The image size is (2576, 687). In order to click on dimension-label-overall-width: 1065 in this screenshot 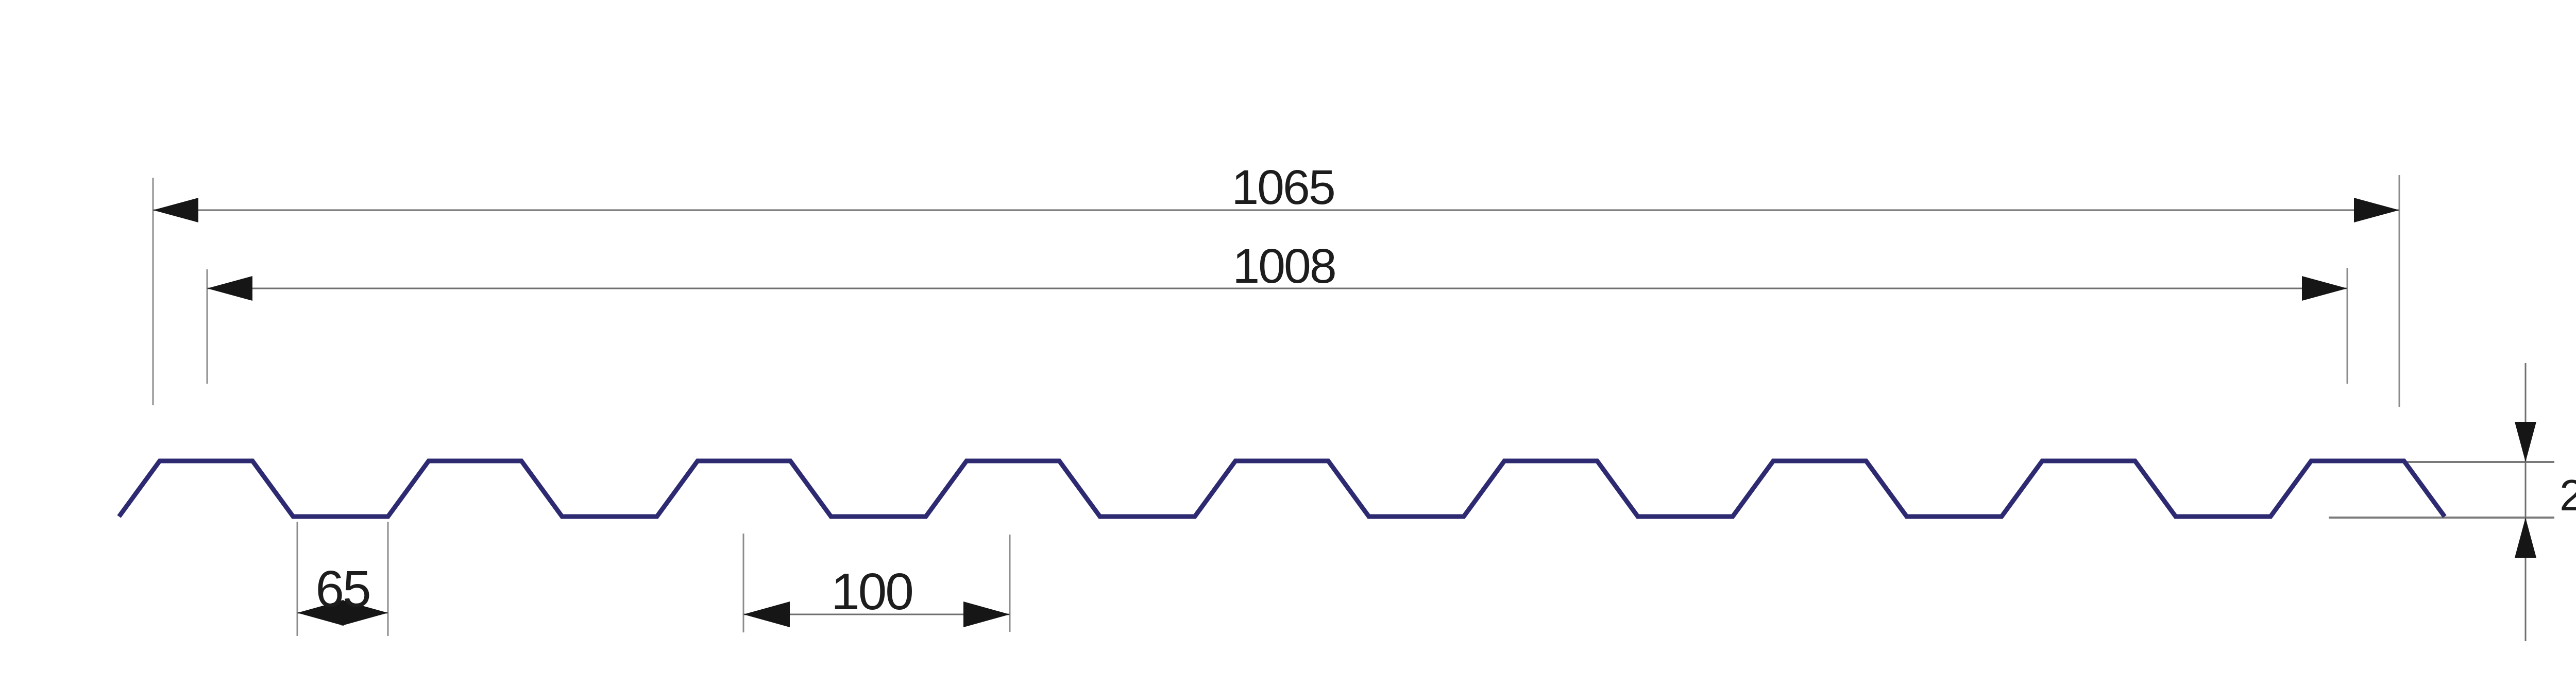, I will do `click(1282, 187)`.